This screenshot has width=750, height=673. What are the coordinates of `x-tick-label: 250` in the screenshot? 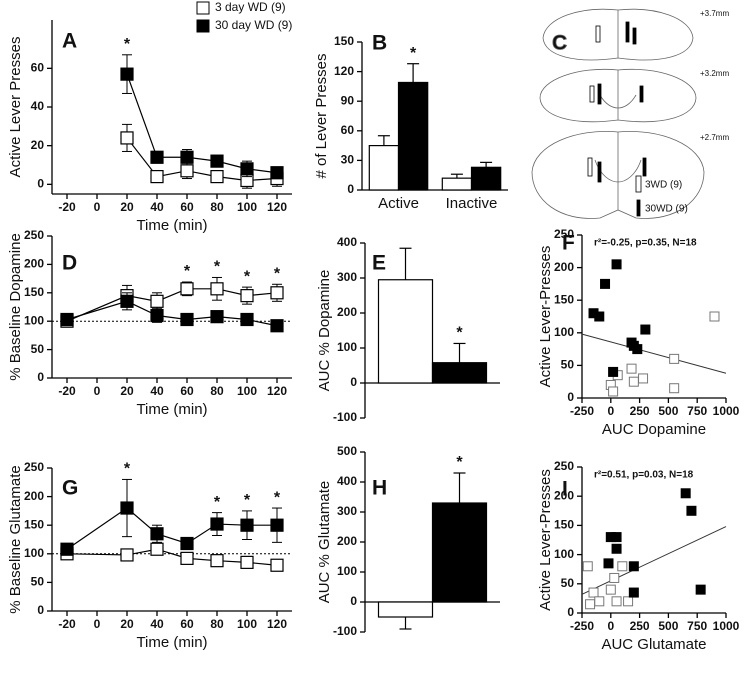 It's located at (640, 411).